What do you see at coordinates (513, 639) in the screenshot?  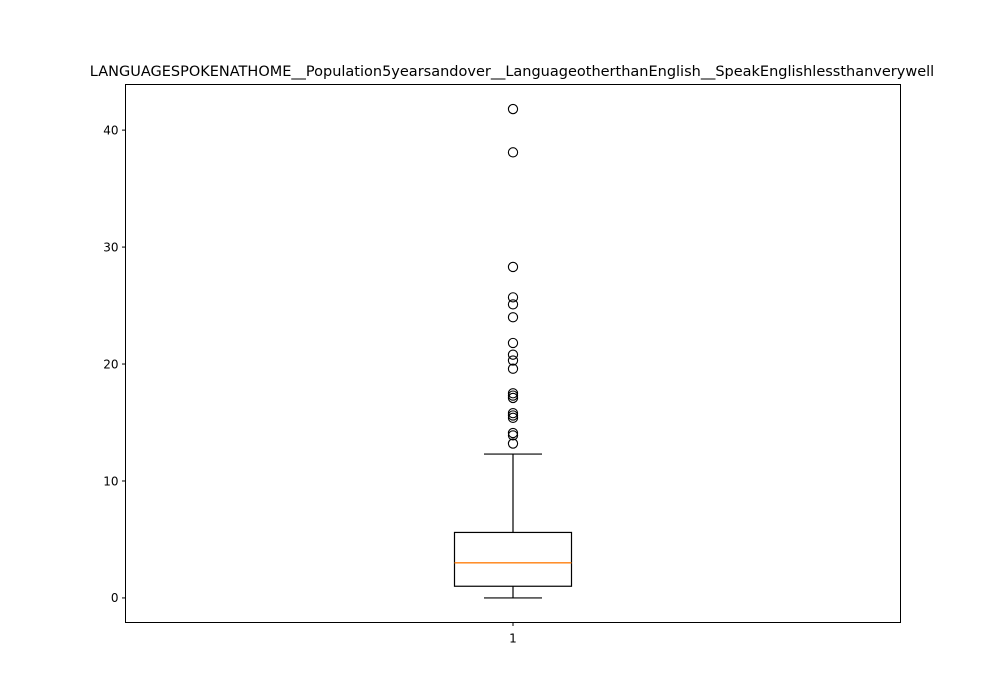 I see `x-tick-label: 1` at bounding box center [513, 639].